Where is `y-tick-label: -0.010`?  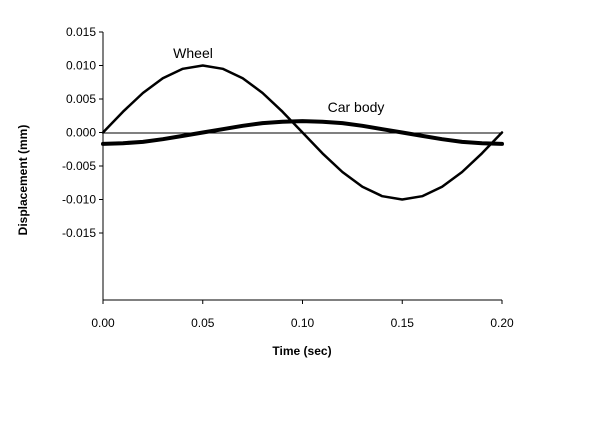 y-tick-label: -0.010 is located at coordinates (79, 200).